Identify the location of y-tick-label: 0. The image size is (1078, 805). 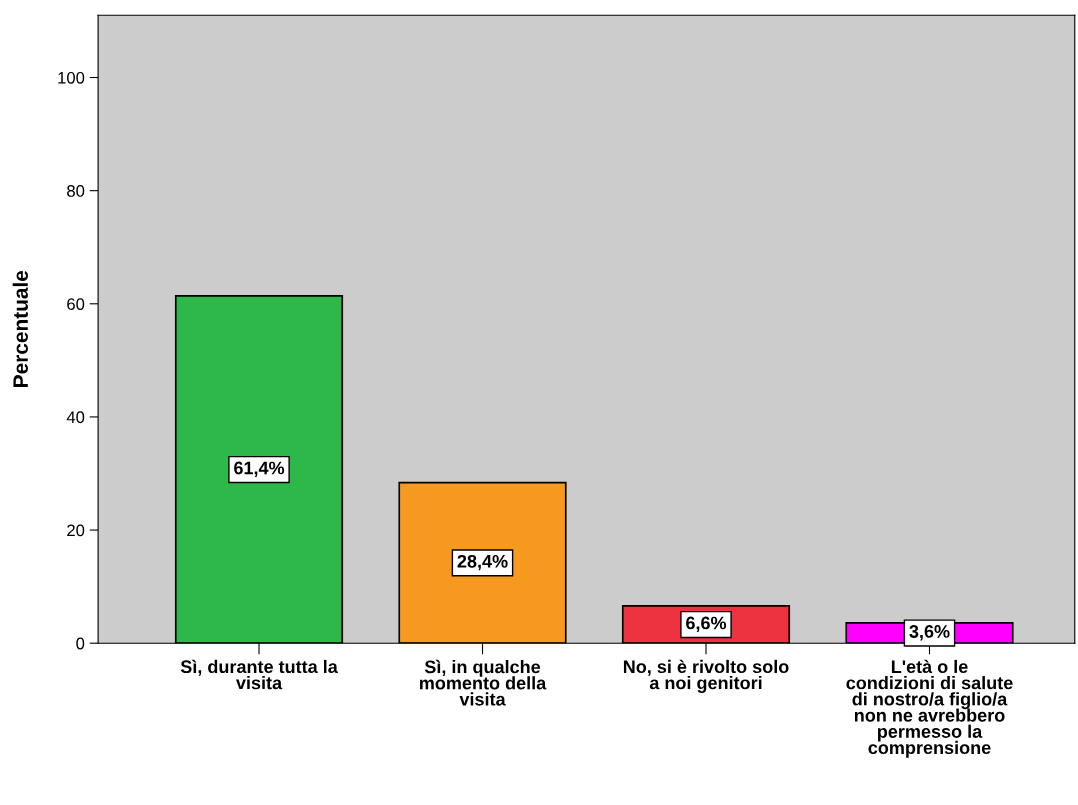
(80, 643).